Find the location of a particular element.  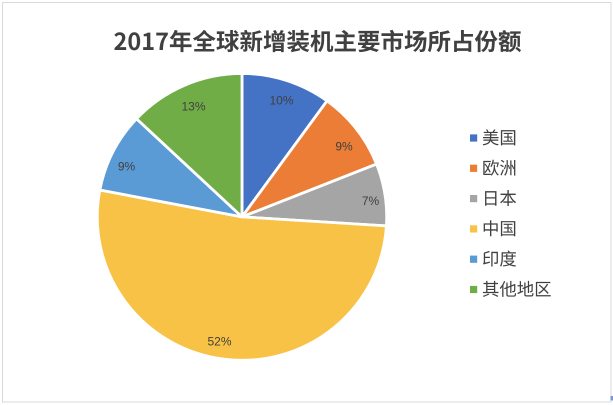

svg-text: 13% is located at coordinates (193, 106).